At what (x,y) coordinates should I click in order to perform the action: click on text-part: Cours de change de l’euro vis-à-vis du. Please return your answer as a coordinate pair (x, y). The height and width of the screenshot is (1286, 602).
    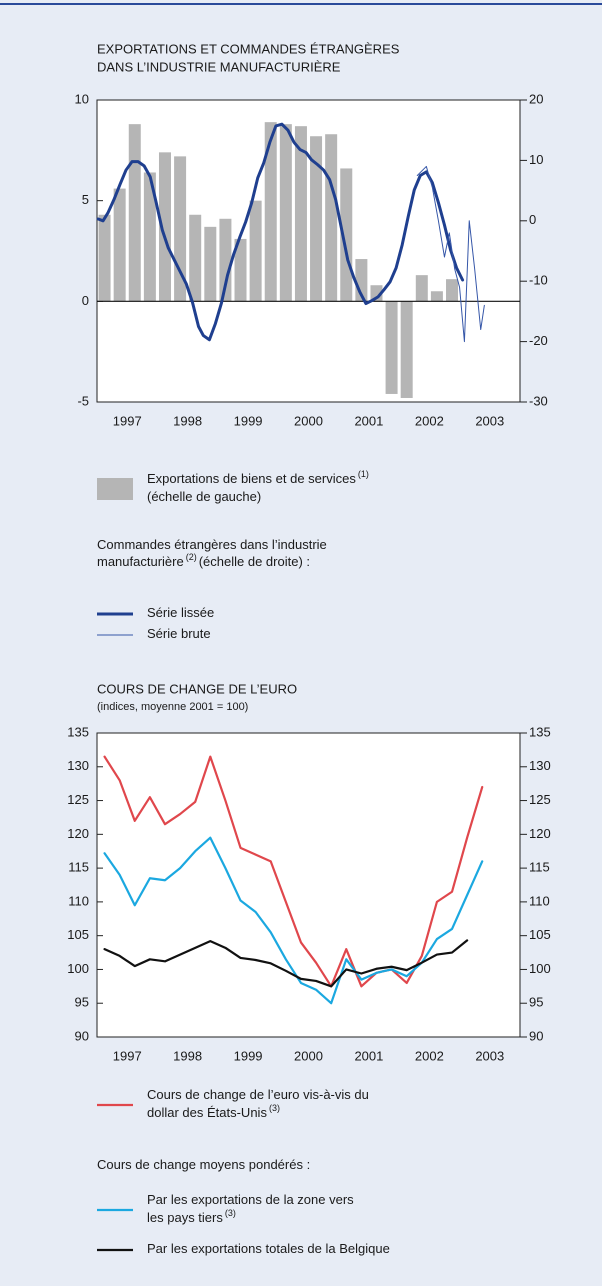
    Looking at the image, I should click on (258, 1094).